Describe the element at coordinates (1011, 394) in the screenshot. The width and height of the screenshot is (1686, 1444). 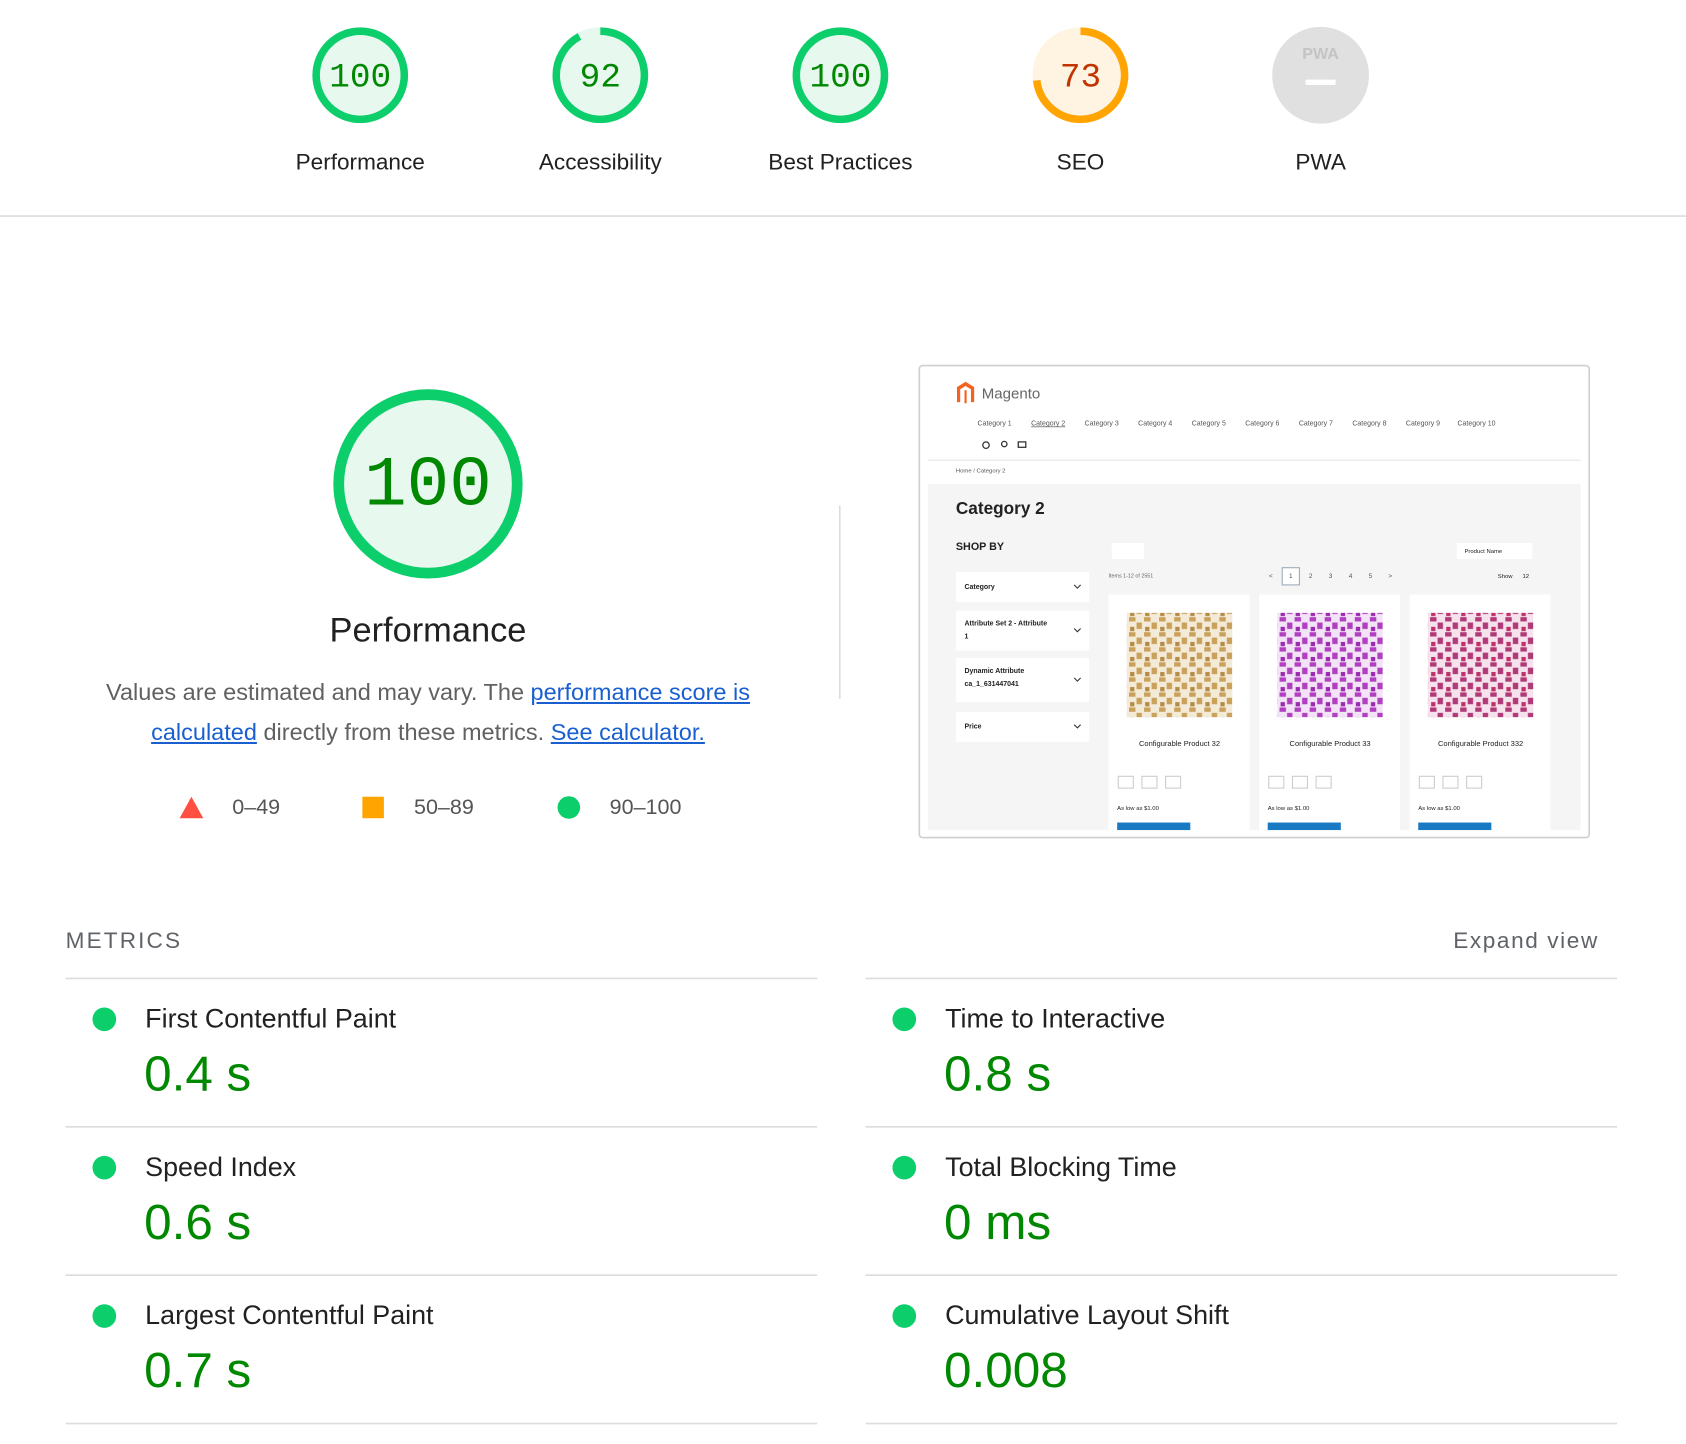
I see `brand-name: Magento` at that location.